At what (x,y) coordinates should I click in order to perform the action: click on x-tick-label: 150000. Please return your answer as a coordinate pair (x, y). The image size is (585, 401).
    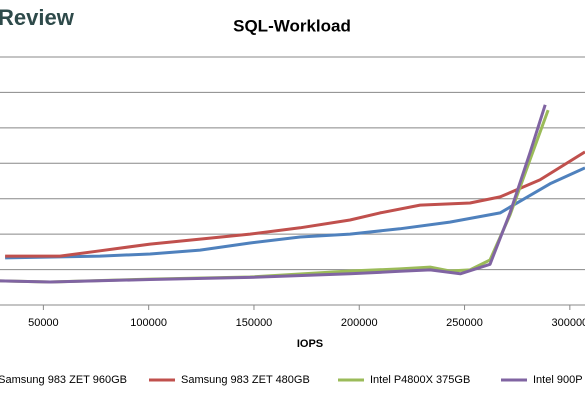
    Looking at the image, I should click on (254, 323).